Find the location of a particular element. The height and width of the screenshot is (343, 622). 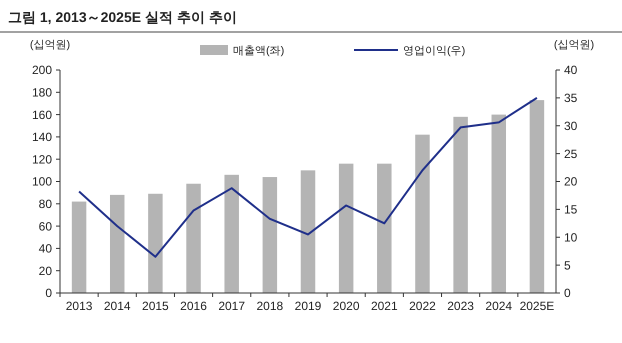

y2-tick-label: 30 is located at coordinates (571, 125).